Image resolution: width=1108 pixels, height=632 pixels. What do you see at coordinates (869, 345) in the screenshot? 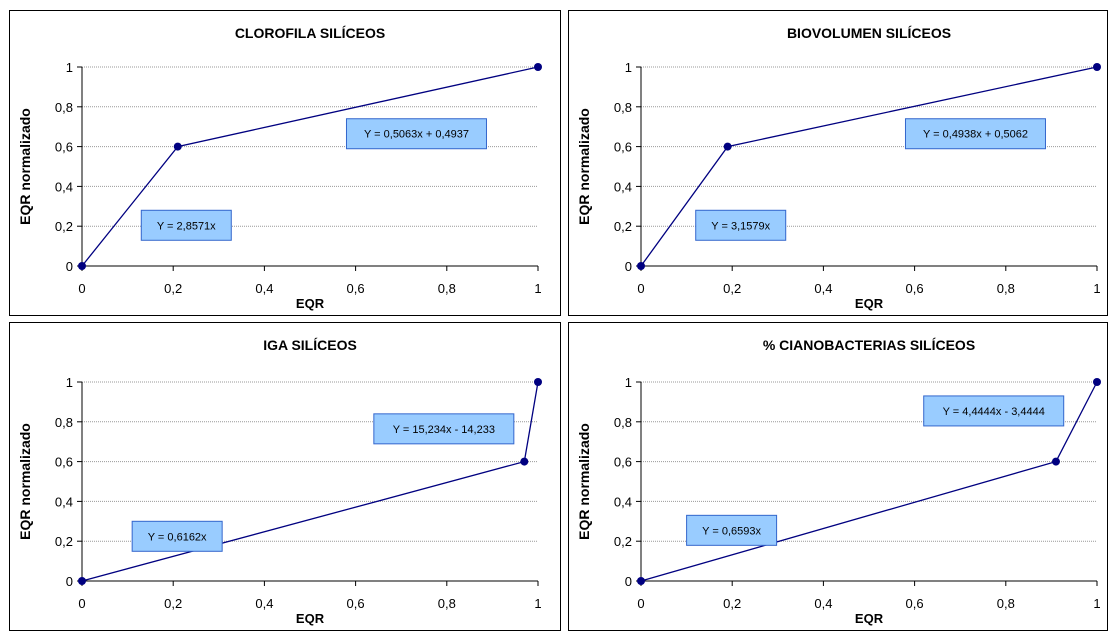
I see `chart-title: % CIANOBACTERIAS SILÍCEOS` at bounding box center [869, 345].